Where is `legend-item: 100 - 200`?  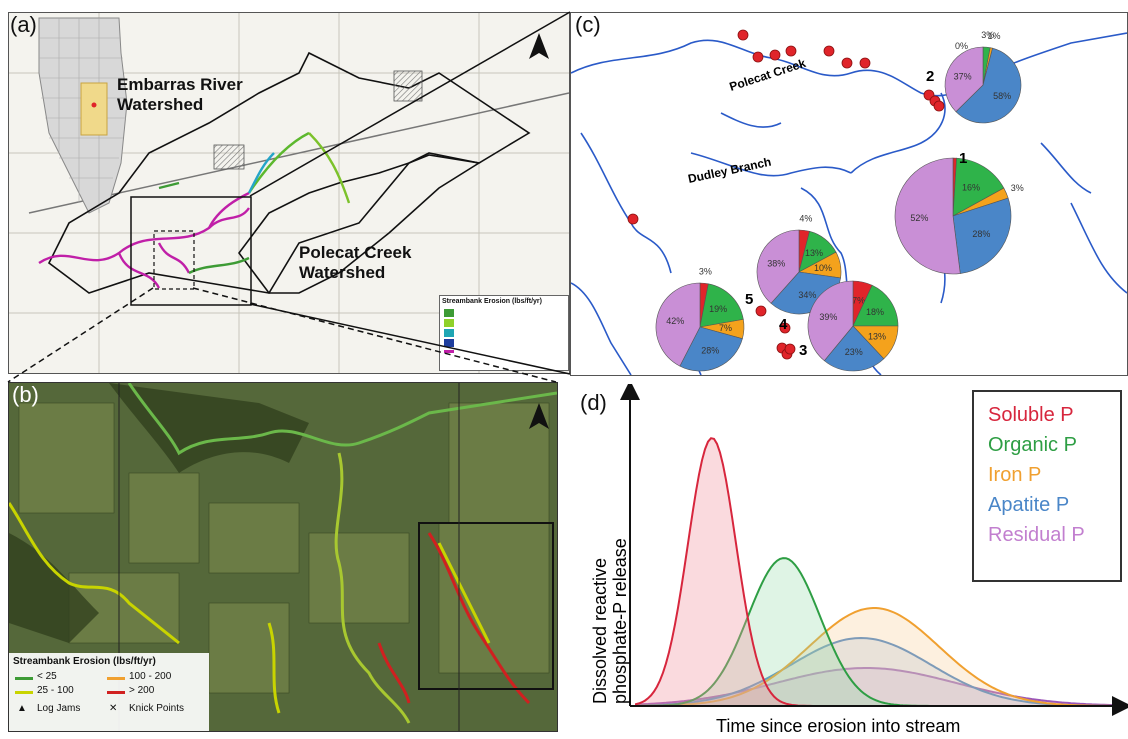
legend-item: 100 - 200 is located at coordinates (150, 676).